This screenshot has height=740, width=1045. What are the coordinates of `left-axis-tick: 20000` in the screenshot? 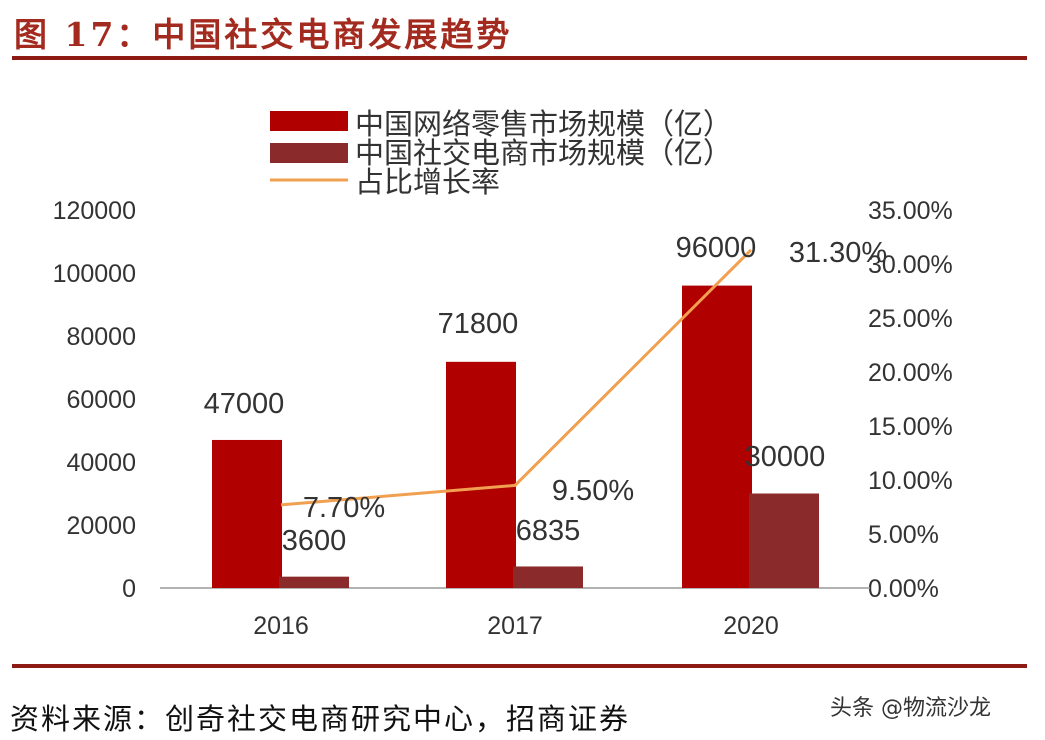 It's located at (101, 526).